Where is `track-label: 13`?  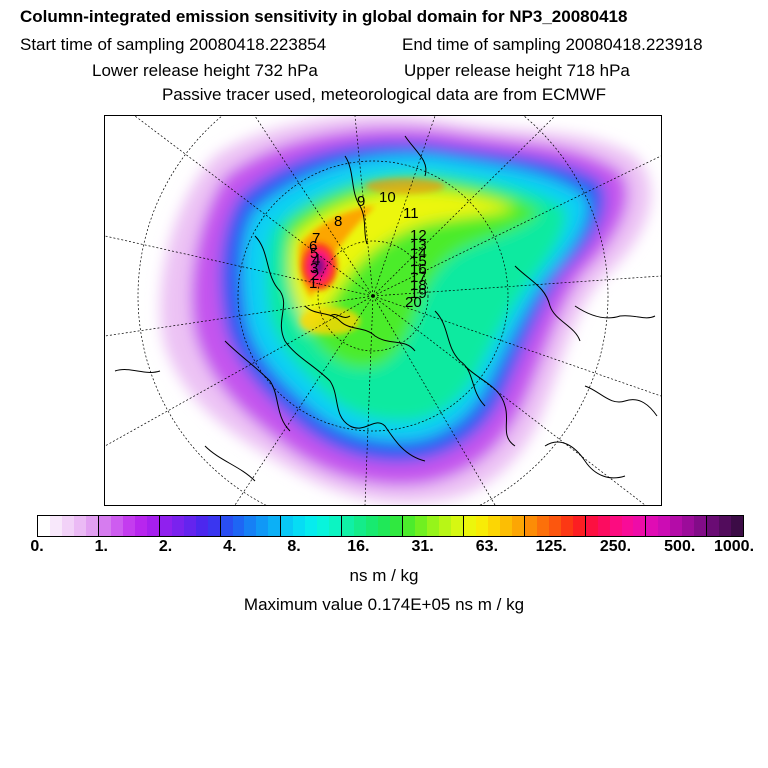 track-label: 13 is located at coordinates (418, 245).